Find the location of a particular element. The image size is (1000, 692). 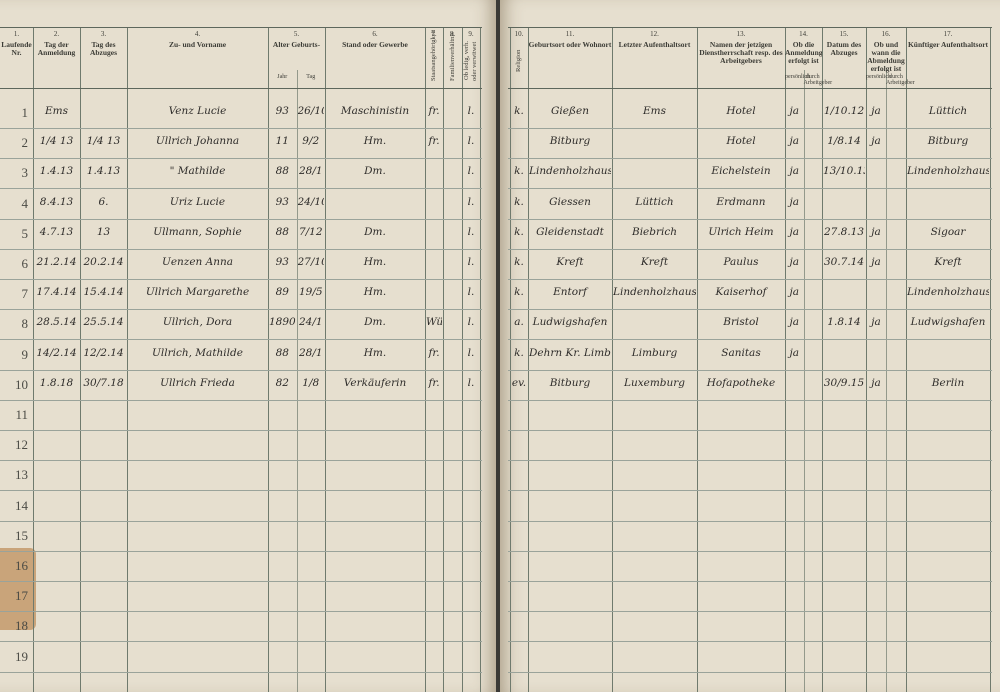

entry-geburtsort: Dehrn Kr. Limburg is located at coordinates (570, 352).